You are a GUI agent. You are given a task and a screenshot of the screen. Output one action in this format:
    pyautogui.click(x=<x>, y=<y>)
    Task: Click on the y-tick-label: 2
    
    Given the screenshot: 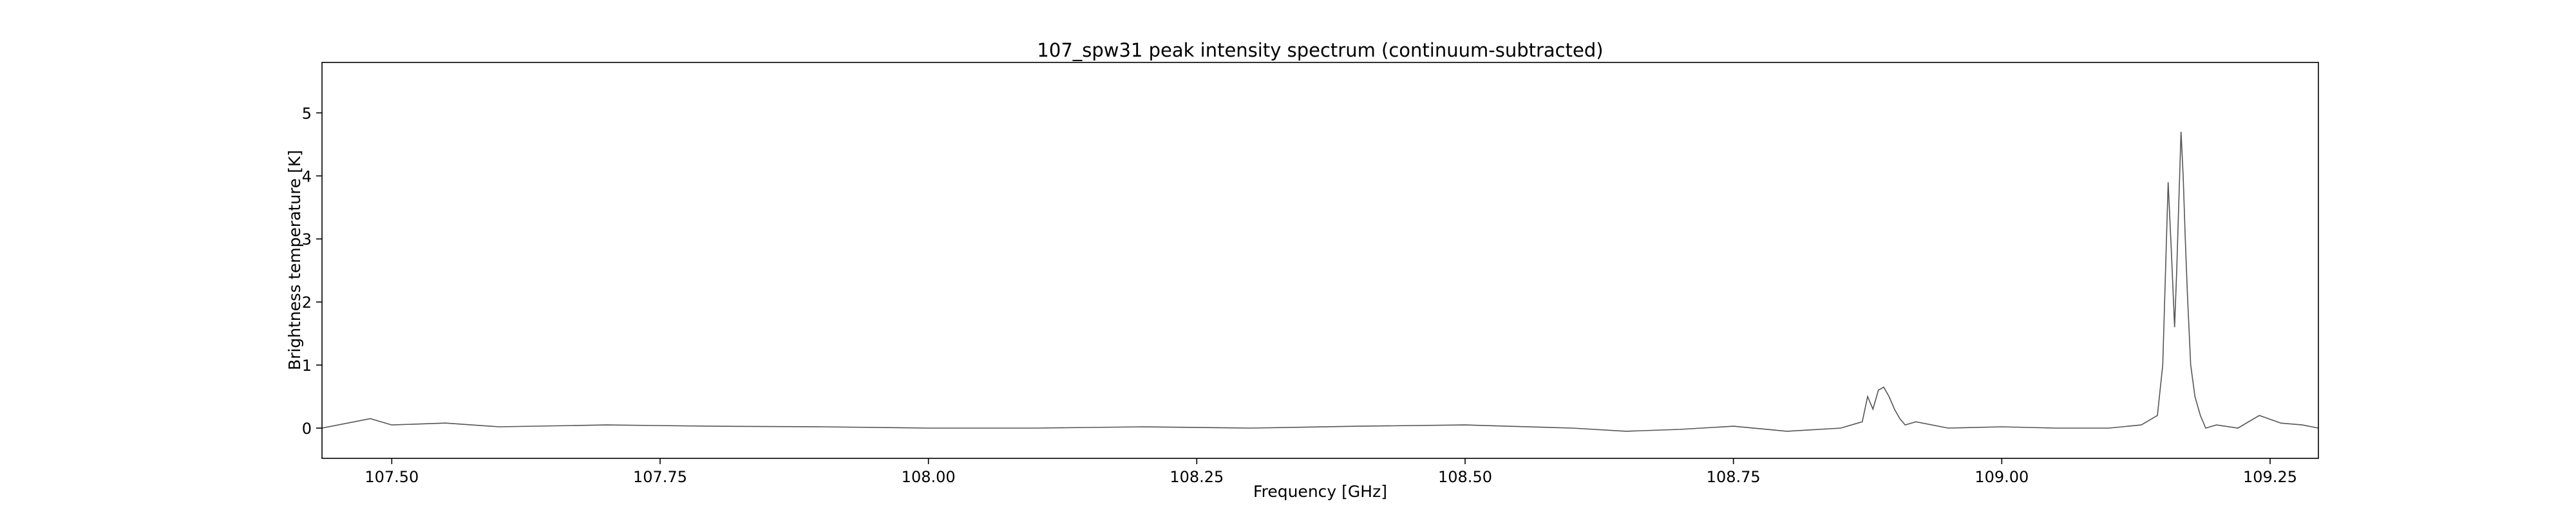 What is the action you would take?
    pyautogui.click(x=307, y=303)
    